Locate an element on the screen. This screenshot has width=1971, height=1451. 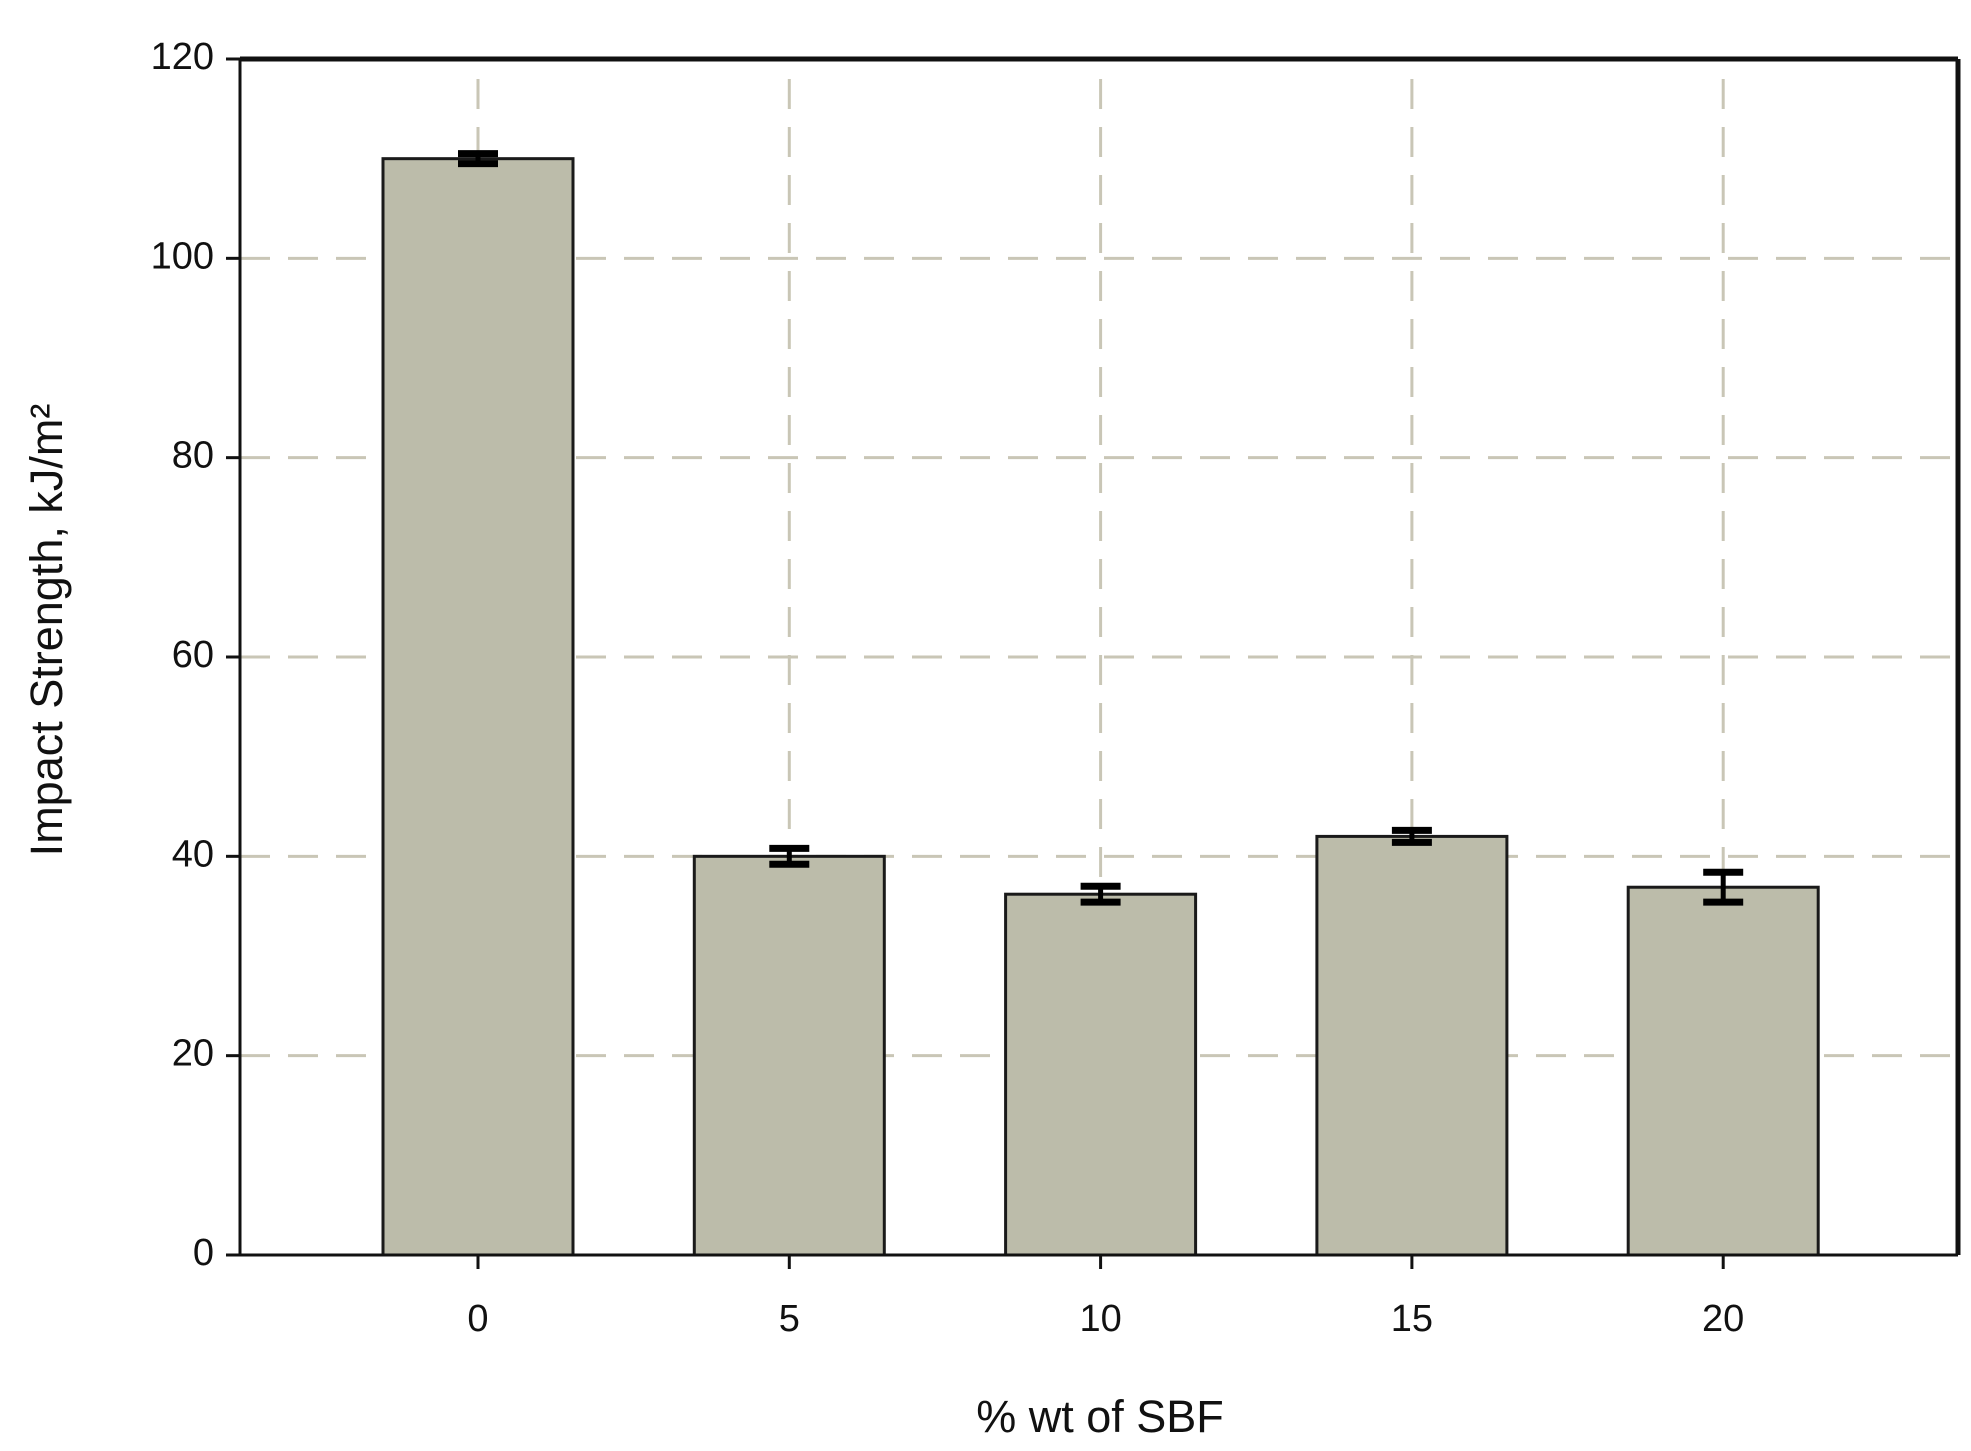
x-tick-label: 5 is located at coordinates (789, 1319).